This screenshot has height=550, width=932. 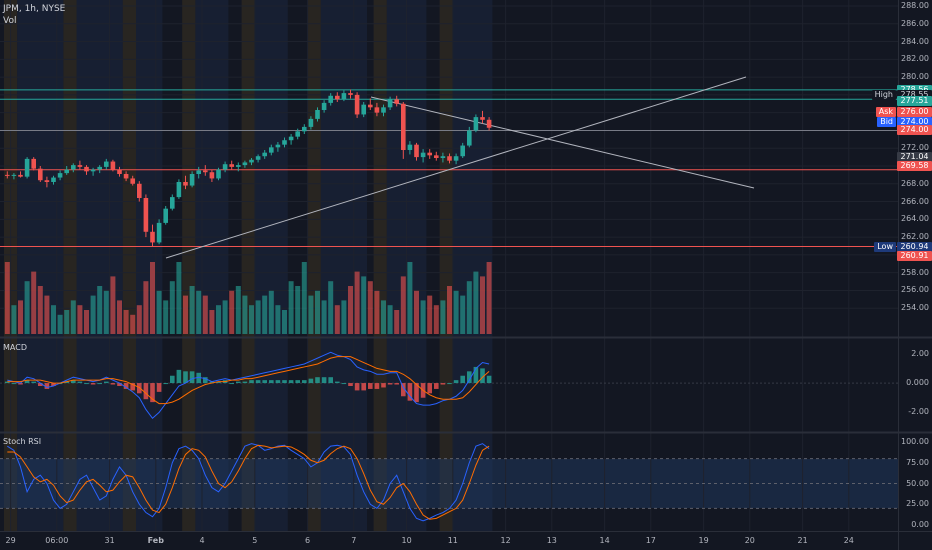 What do you see at coordinates (915, 183) in the screenshot?
I see `price-axis-label: 268.00` at bounding box center [915, 183].